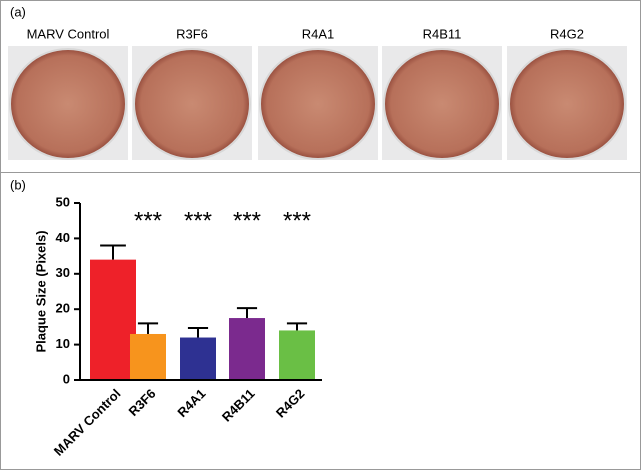  I want to click on y-tick-label: 30, so click(63, 272).